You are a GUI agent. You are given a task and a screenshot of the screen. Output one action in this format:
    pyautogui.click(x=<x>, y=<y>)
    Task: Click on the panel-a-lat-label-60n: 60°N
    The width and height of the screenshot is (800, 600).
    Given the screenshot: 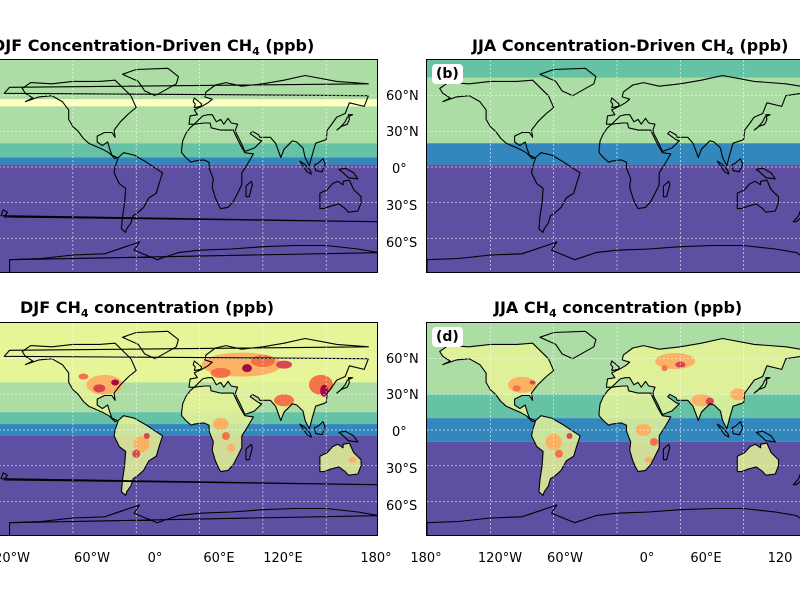 What is the action you would take?
    pyautogui.click(x=402, y=96)
    